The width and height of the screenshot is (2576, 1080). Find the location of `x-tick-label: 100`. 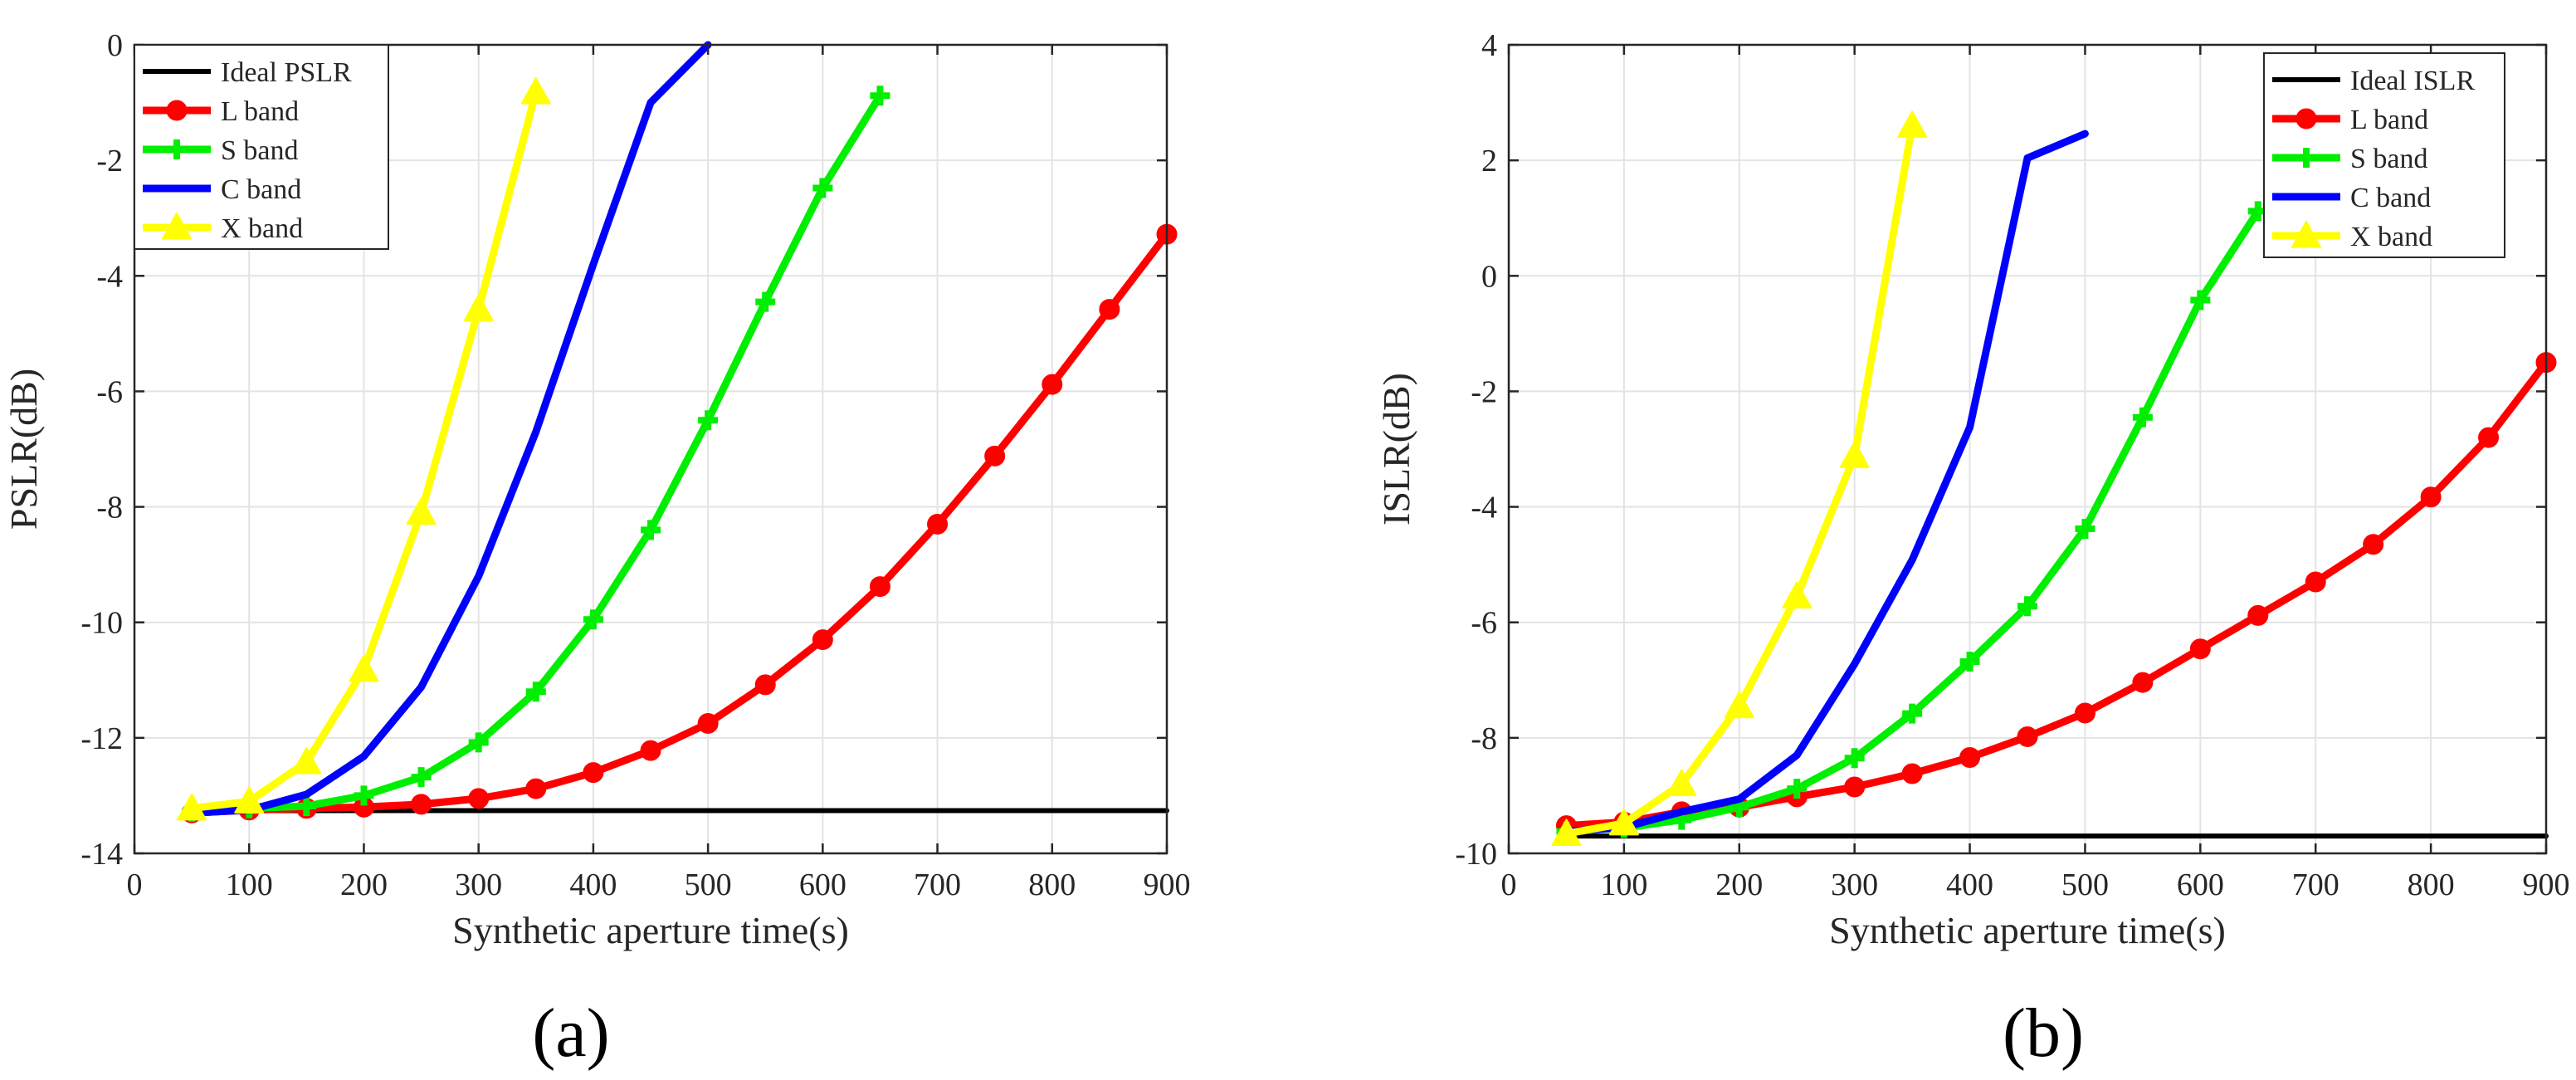

x-tick-label: 100 is located at coordinates (249, 884).